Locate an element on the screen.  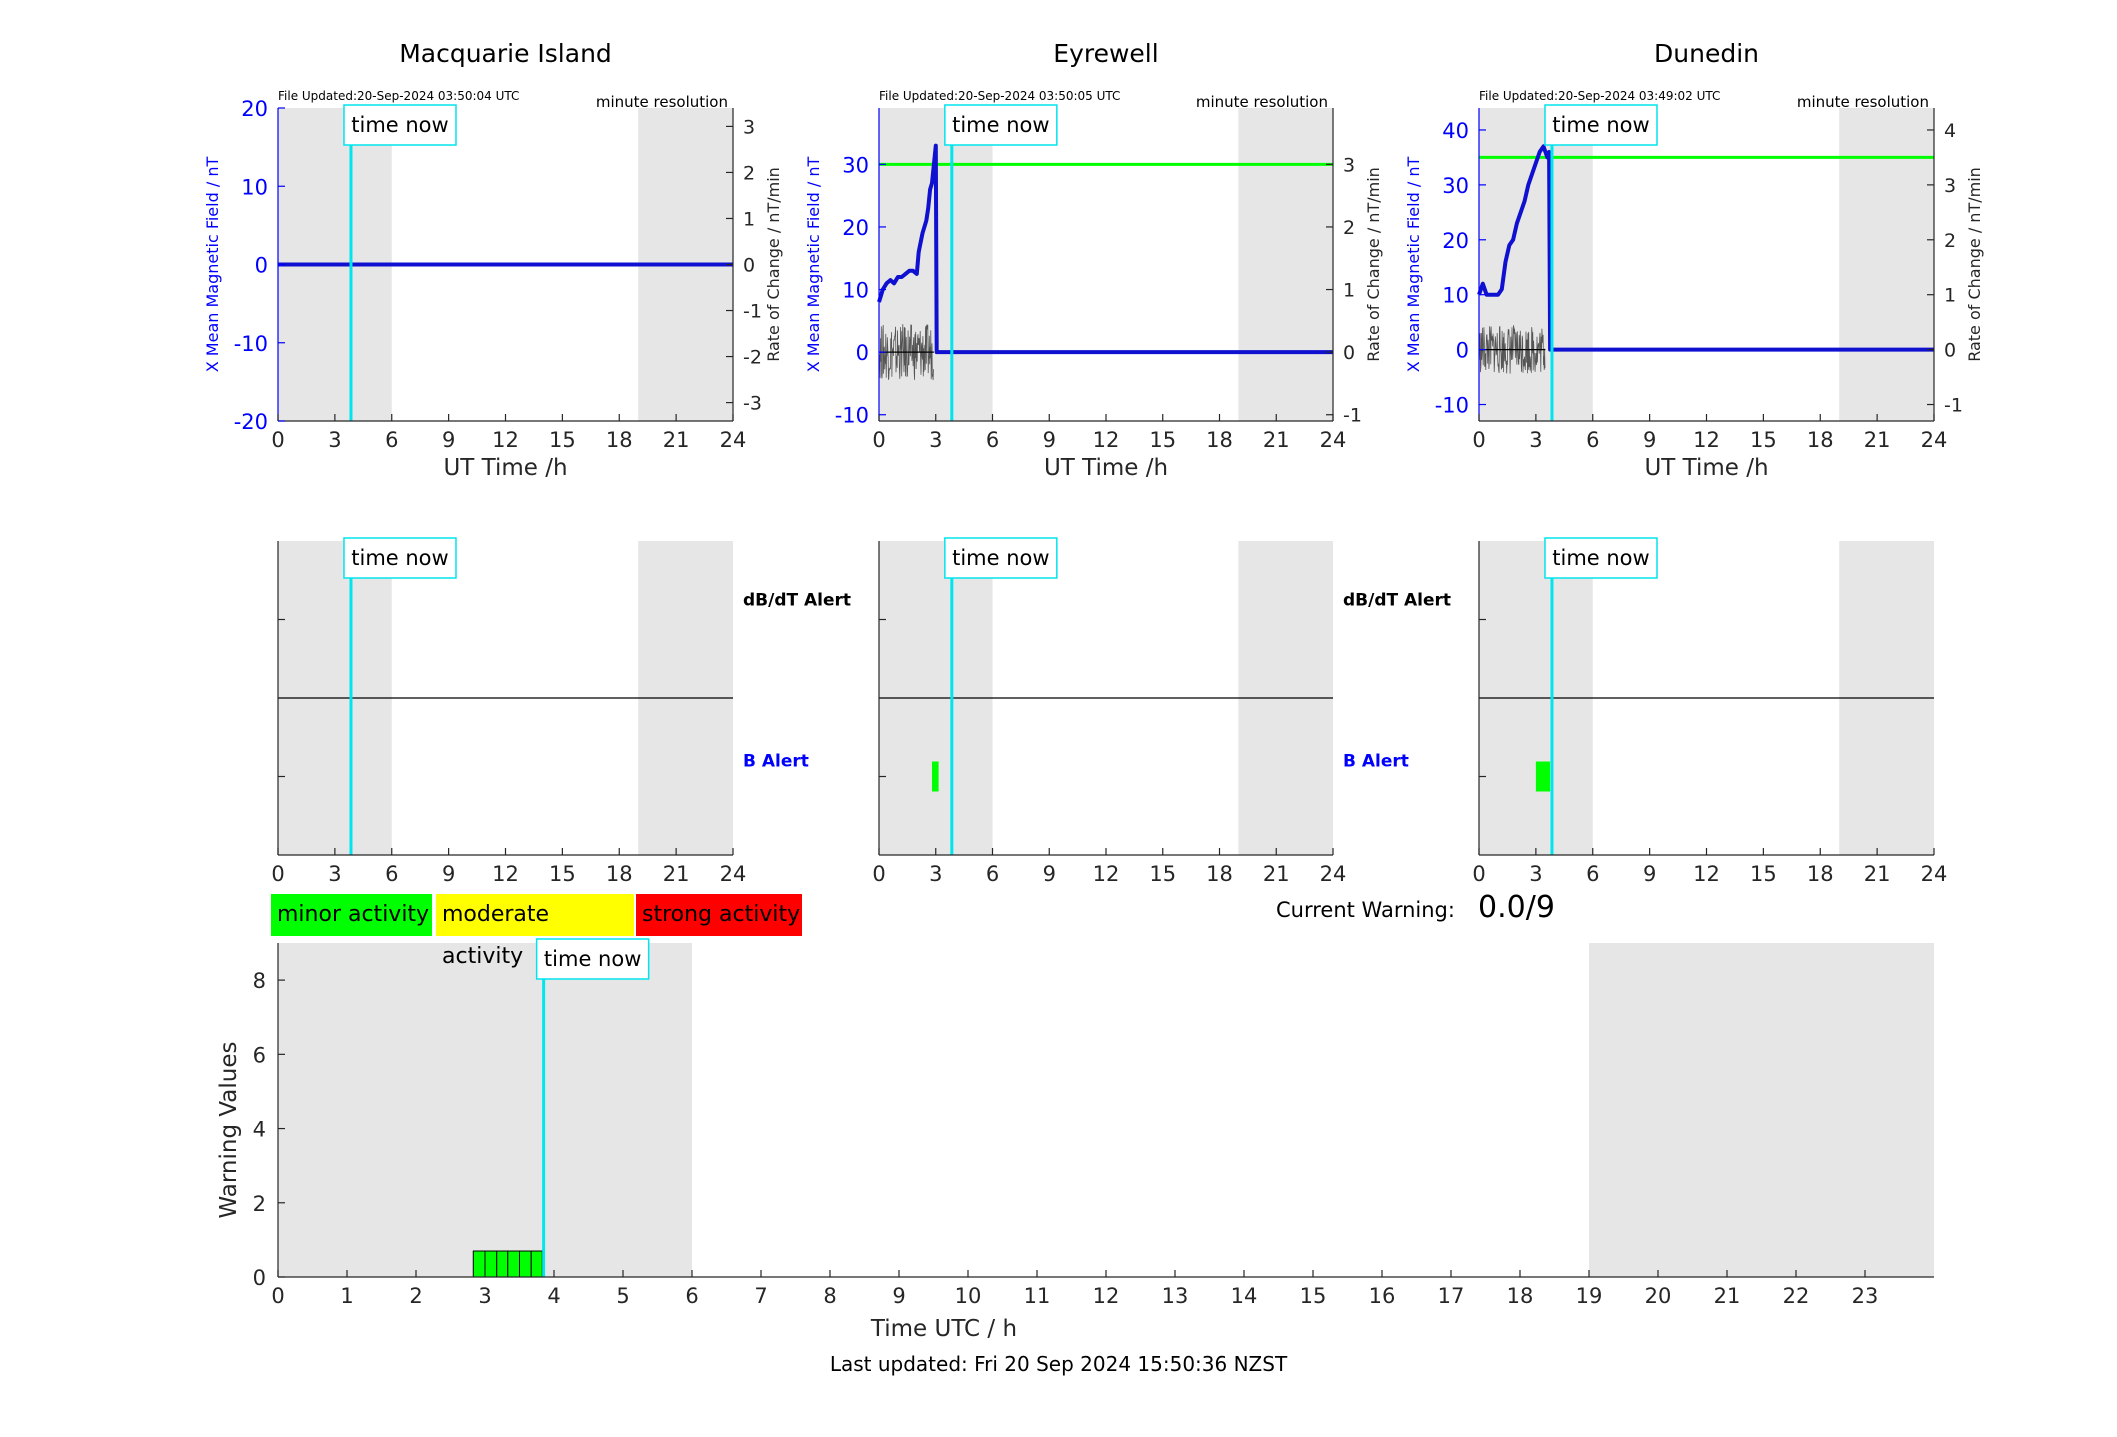
chart-title: Dunedin is located at coordinates (1706, 53).